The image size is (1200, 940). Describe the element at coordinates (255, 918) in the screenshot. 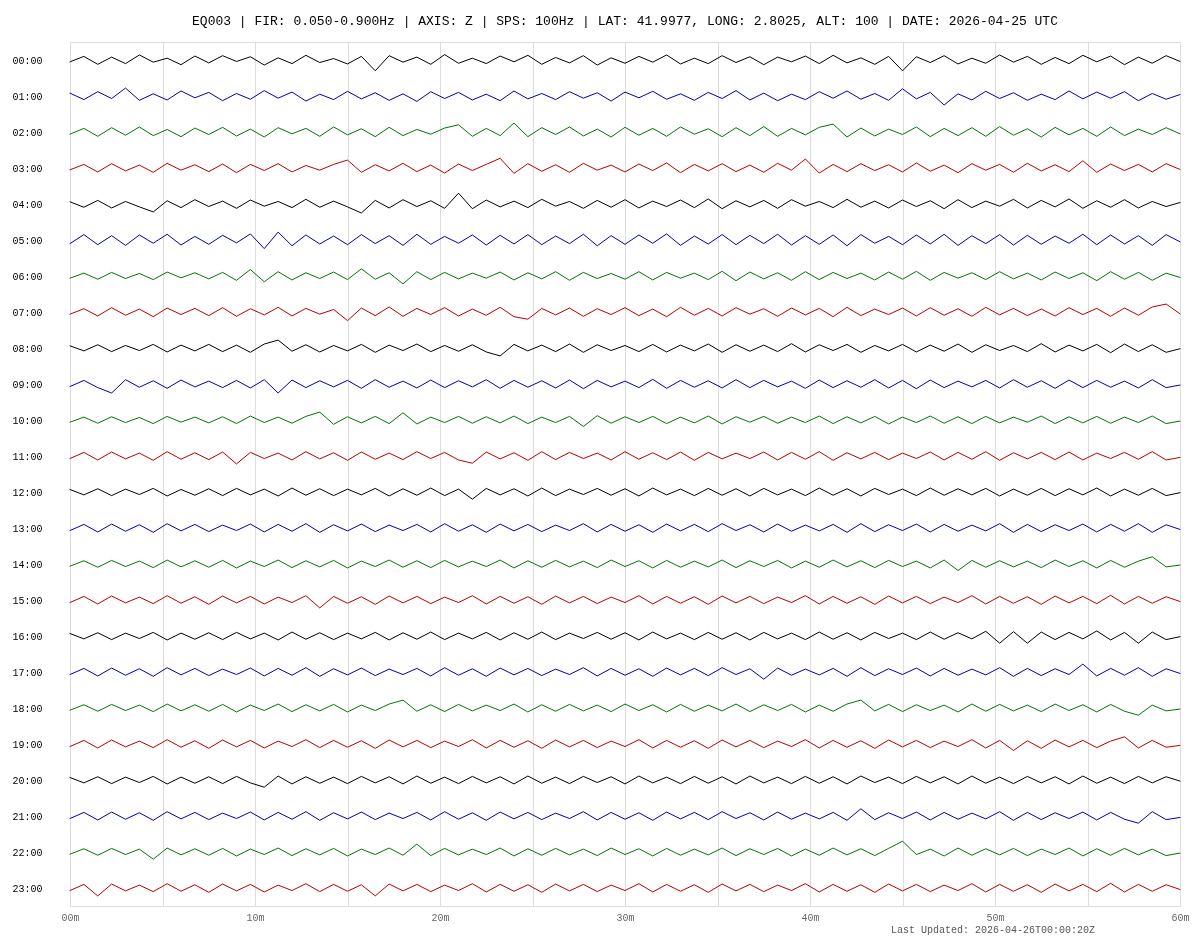

I see `x-tick-label: 10m` at that location.